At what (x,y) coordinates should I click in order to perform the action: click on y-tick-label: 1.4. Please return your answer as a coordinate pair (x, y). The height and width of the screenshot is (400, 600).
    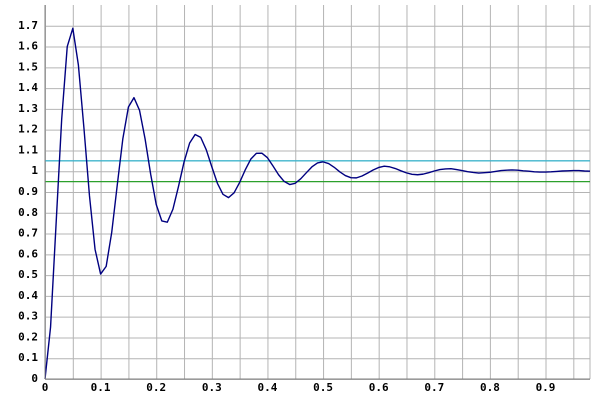
    Looking at the image, I should click on (28, 87).